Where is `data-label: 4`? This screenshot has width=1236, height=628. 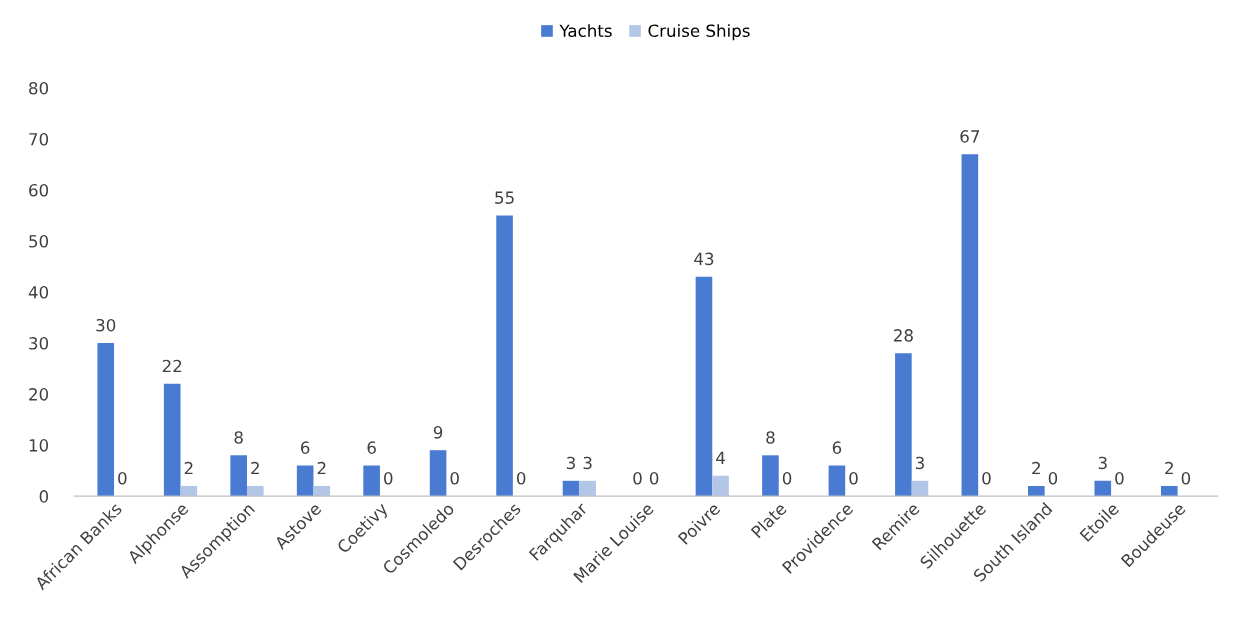
data-label: 4 is located at coordinates (720, 457).